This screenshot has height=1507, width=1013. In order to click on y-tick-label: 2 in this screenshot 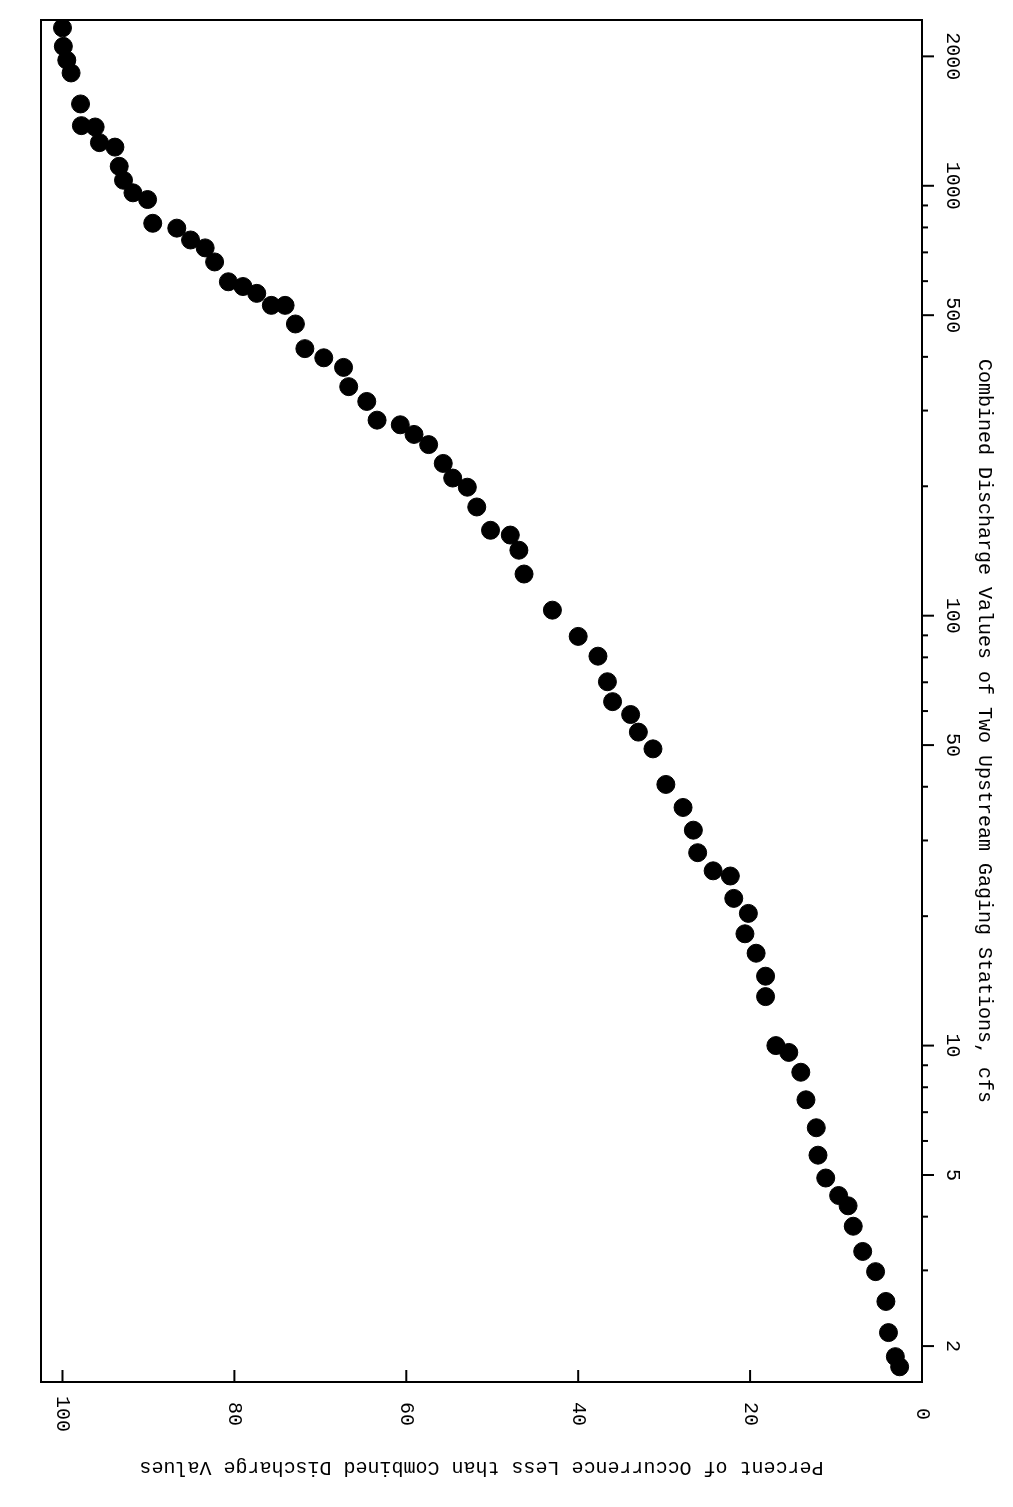, I will do `click(952, 1346)`.